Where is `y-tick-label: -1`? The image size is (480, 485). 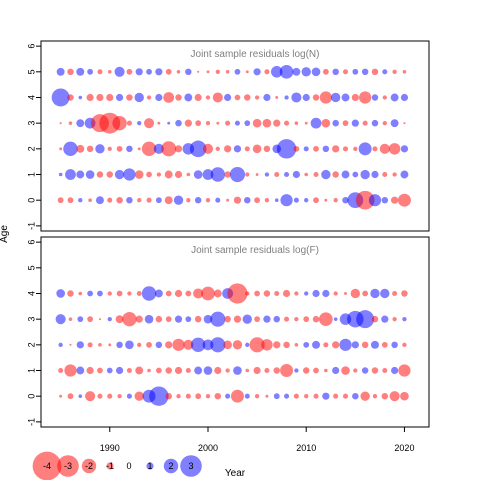
y-tick-label: -1 is located at coordinates (31, 226).